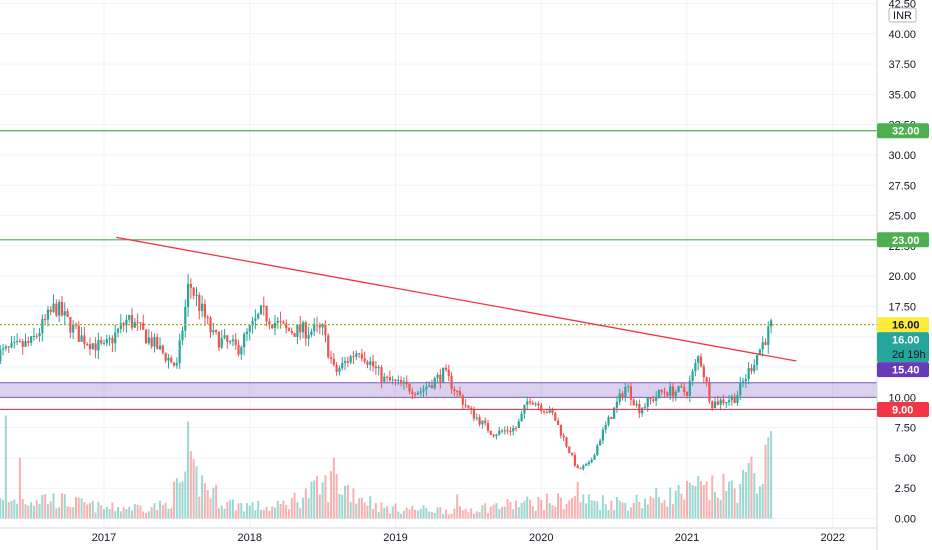  I want to click on y-tick-label: 27.50, so click(902, 186).